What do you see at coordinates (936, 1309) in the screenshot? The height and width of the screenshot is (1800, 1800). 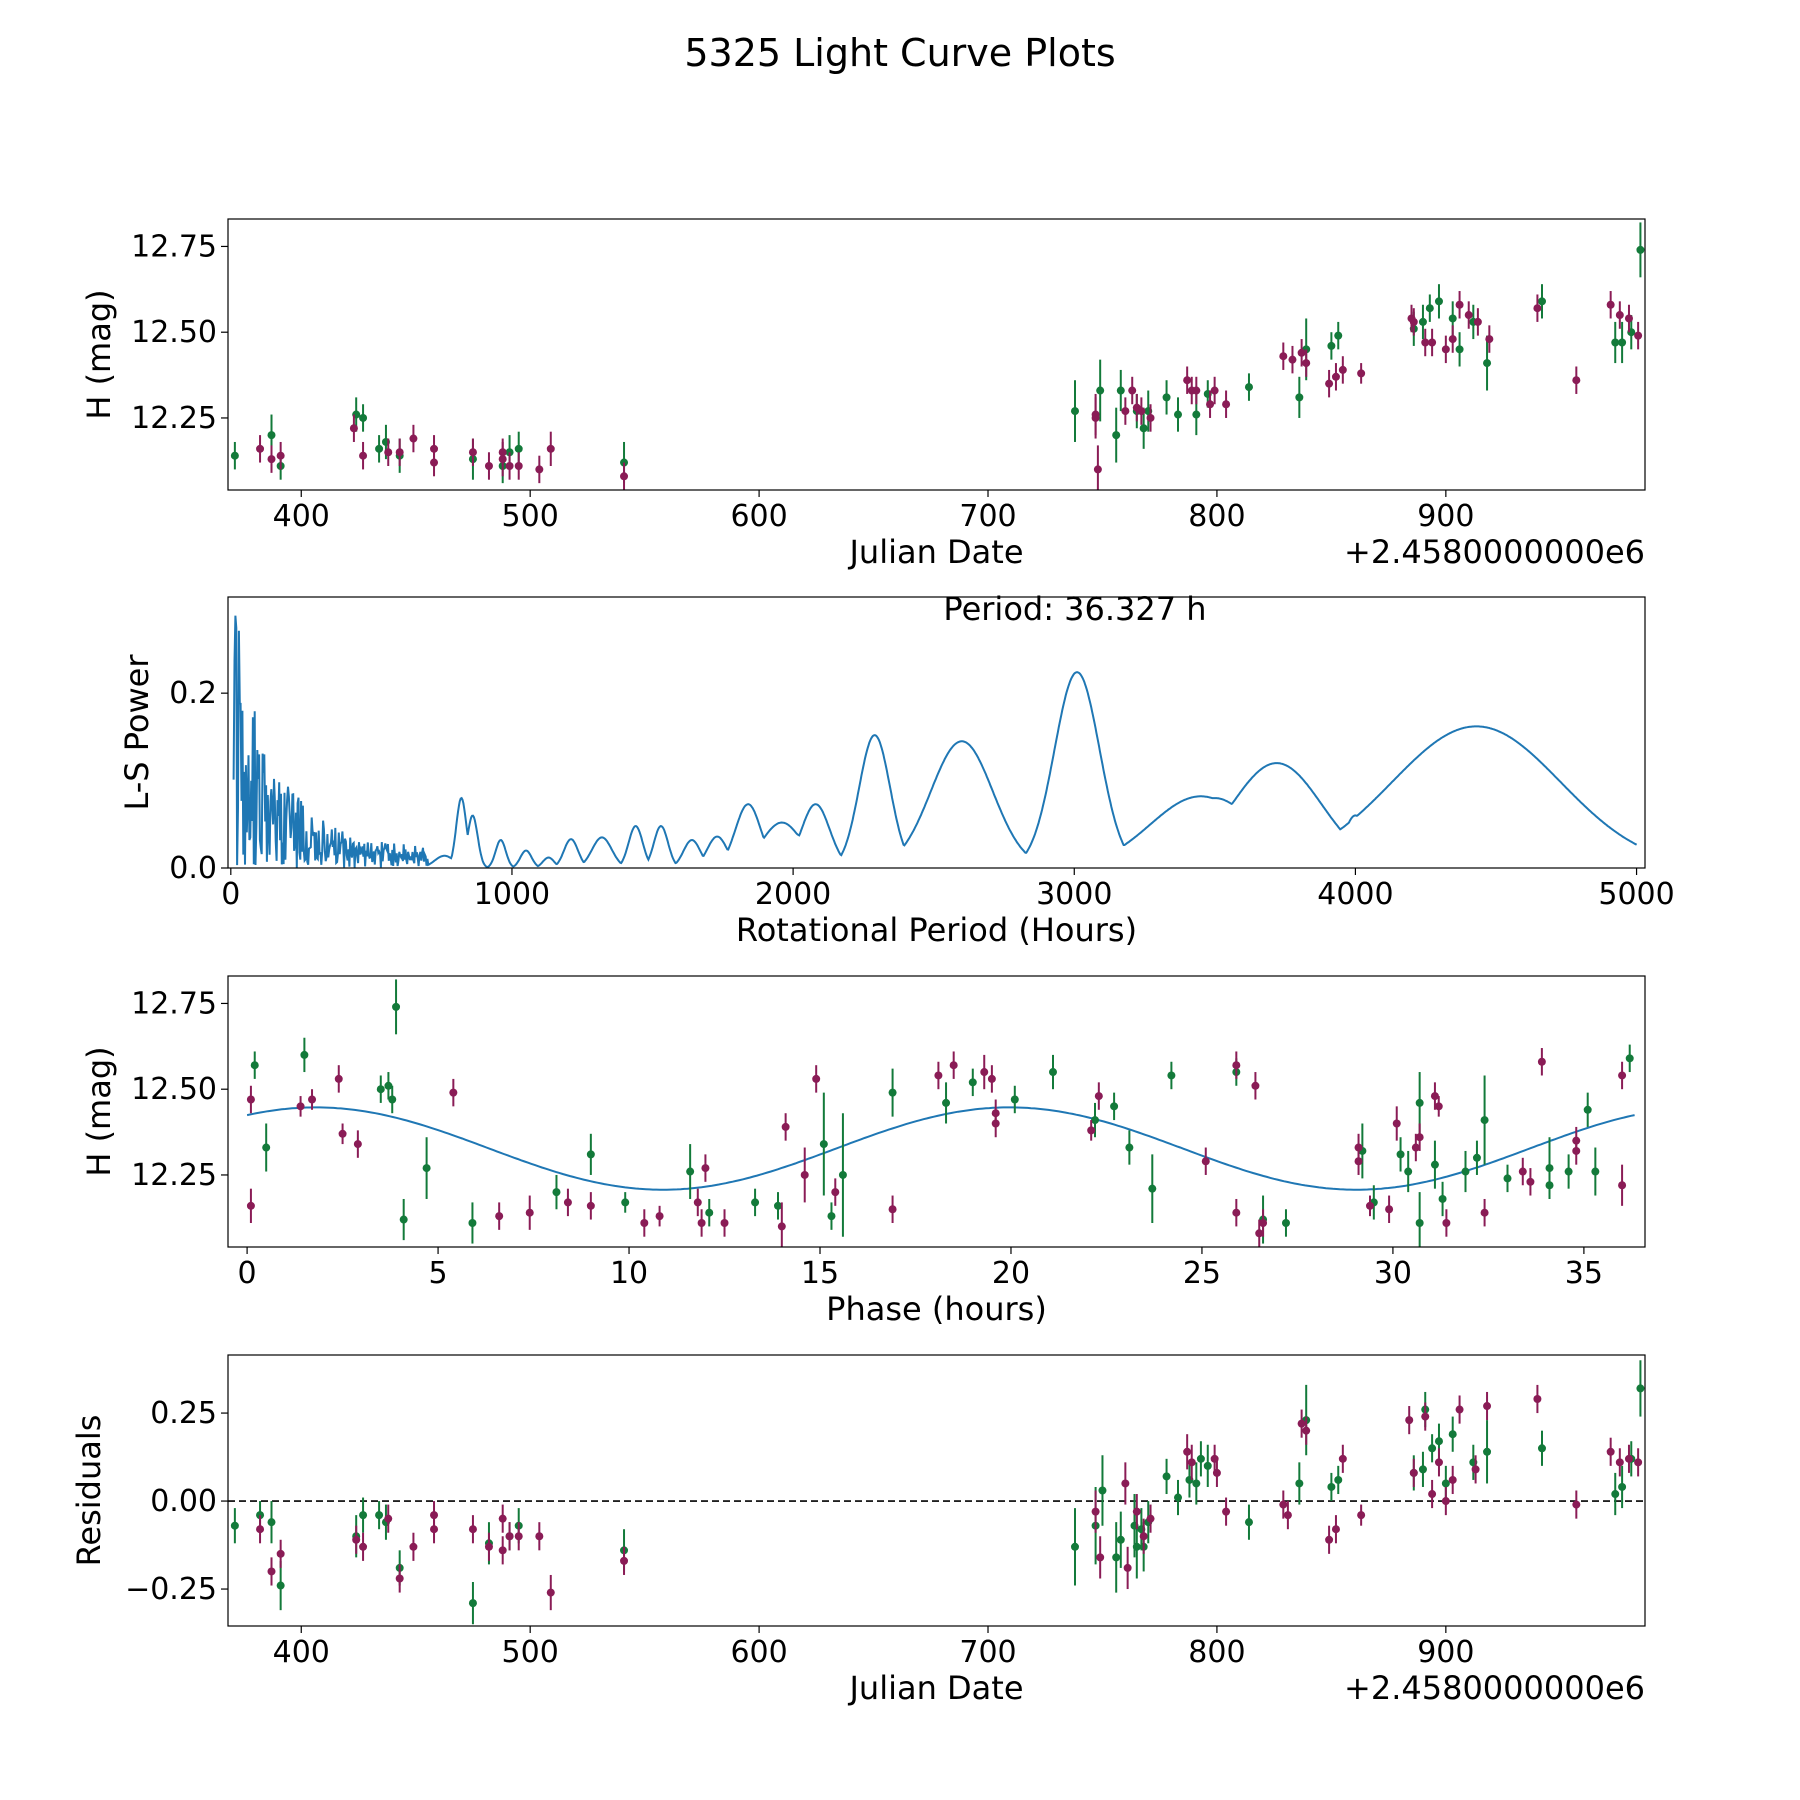 I see `x-axis-label: Phase (hours)` at bounding box center [936, 1309].